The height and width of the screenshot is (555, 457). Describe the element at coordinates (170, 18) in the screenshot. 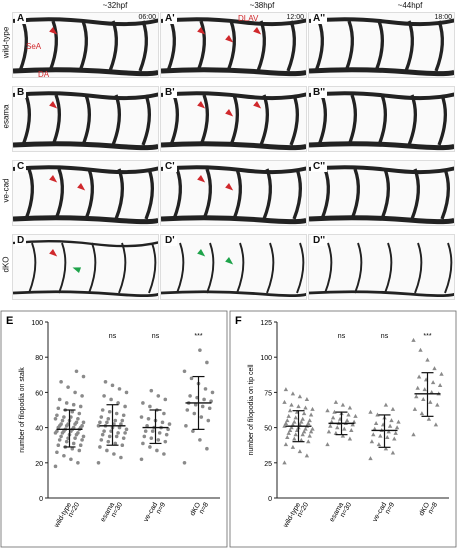

I see `panel-label: A'` at that location.